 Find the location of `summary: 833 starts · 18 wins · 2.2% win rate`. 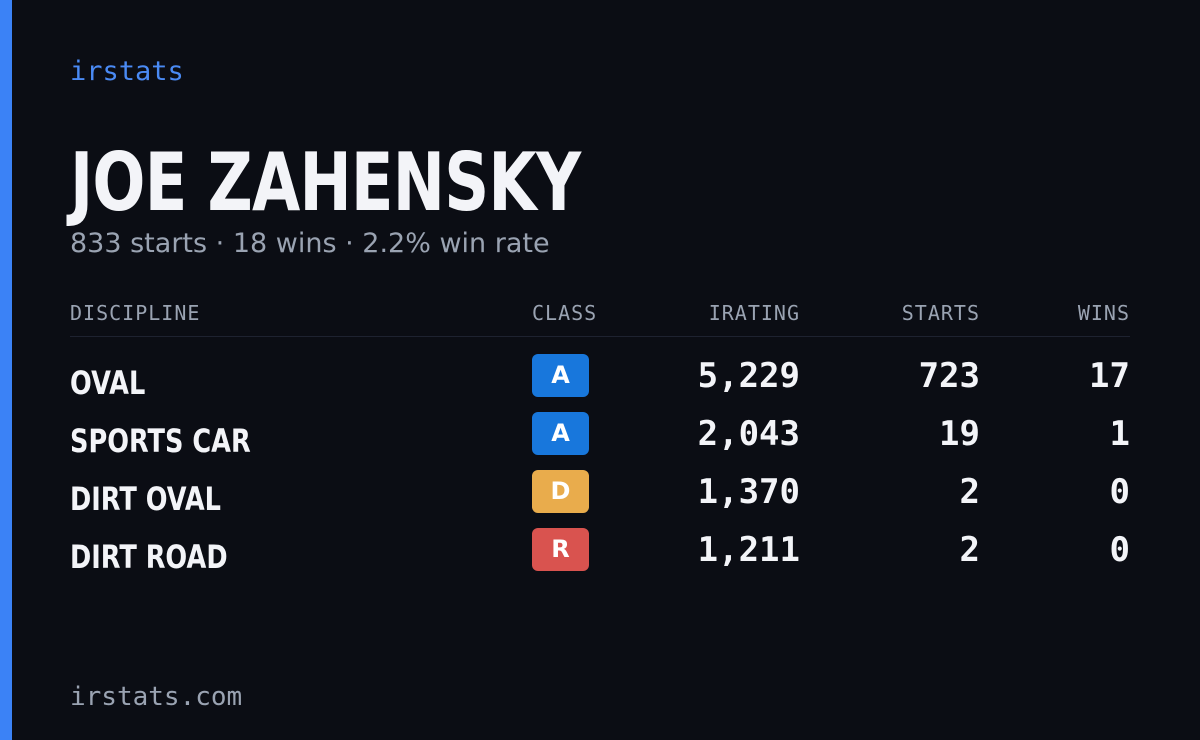

summary: 833 starts · 18 wins · 2.2% win rate is located at coordinates (310, 243).